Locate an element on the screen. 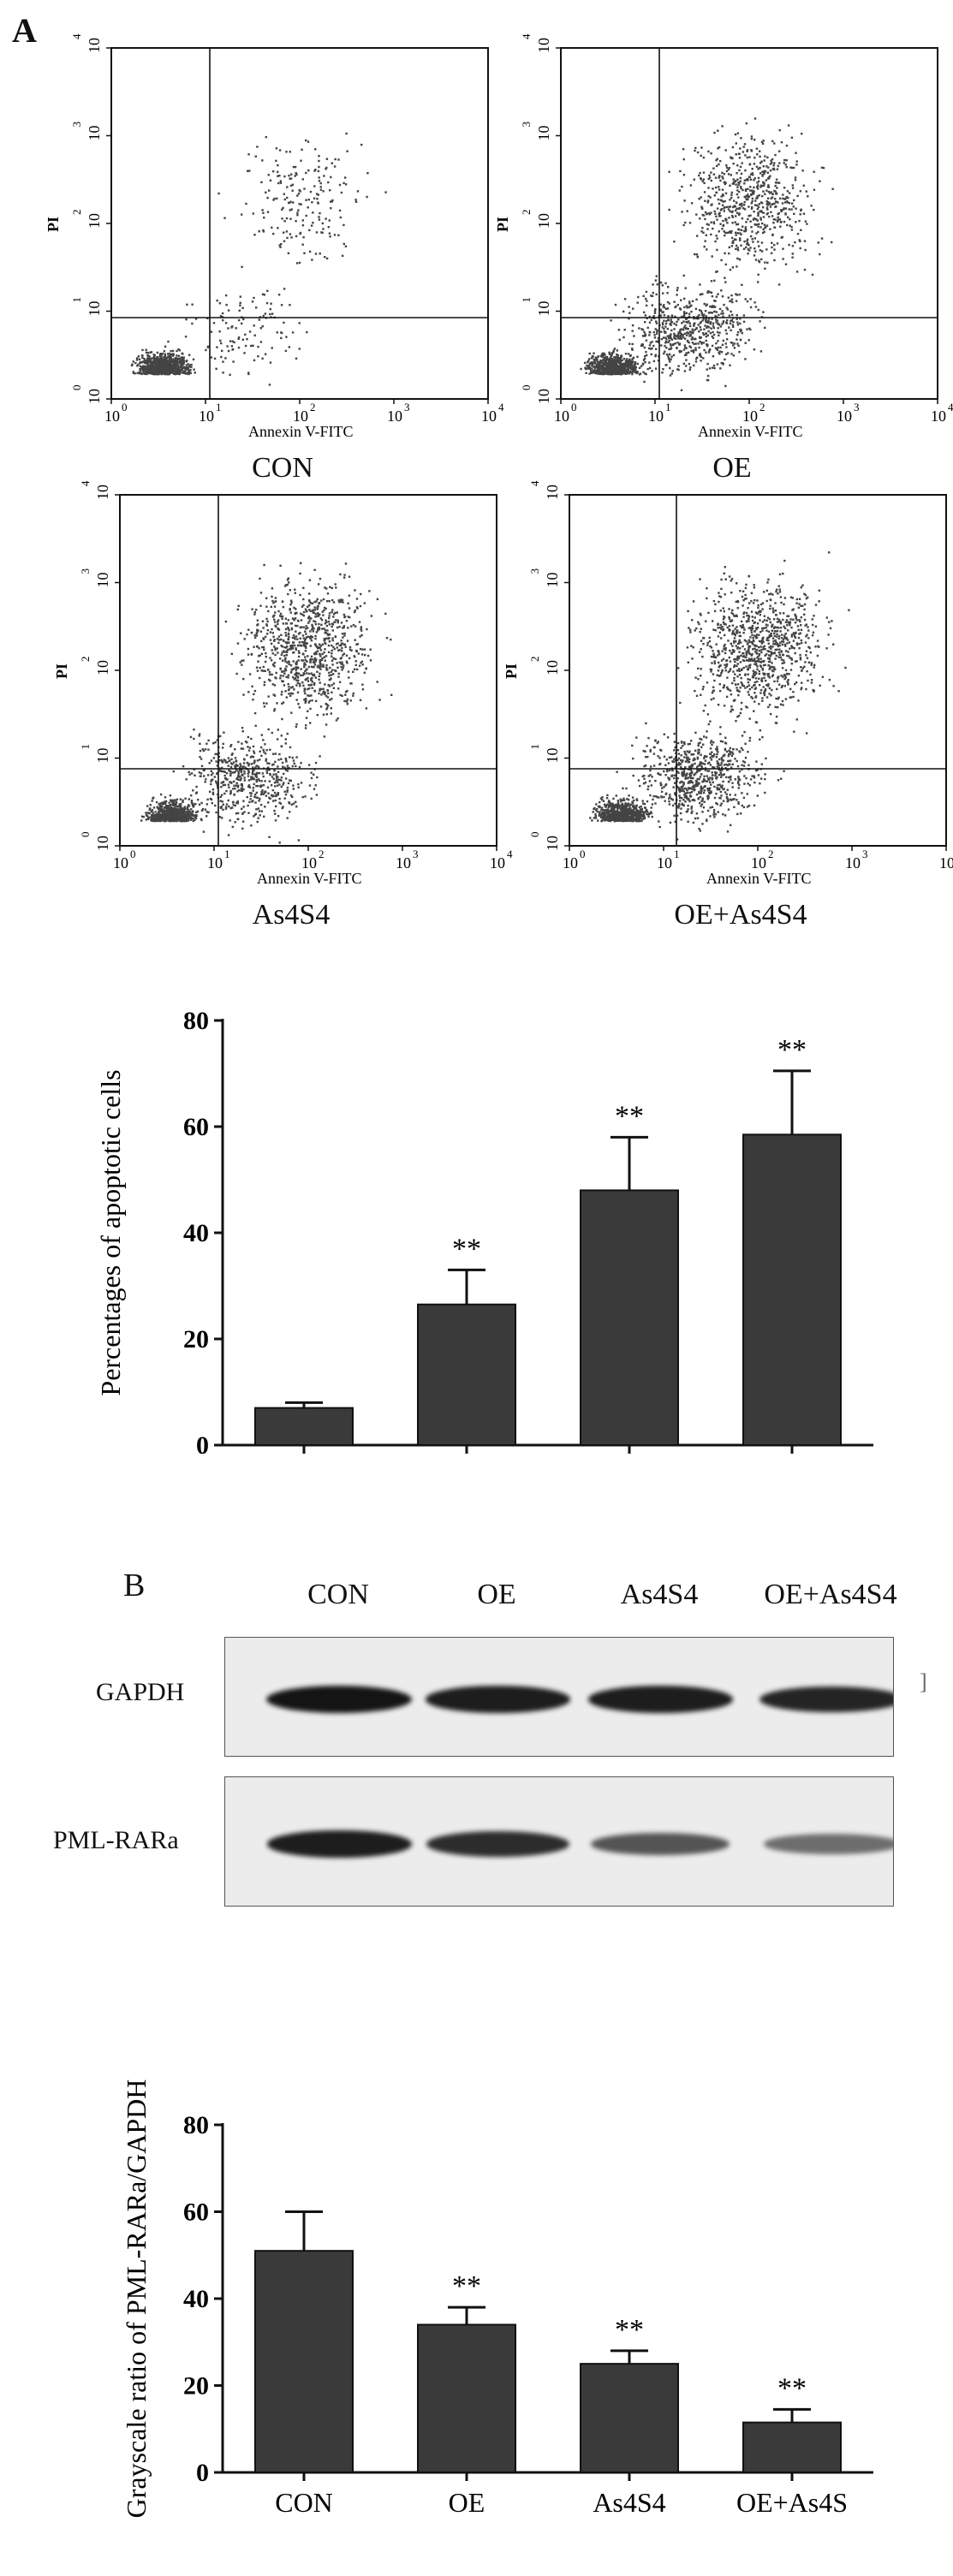  x-tick-label: As4S4 is located at coordinates (629, 1462).